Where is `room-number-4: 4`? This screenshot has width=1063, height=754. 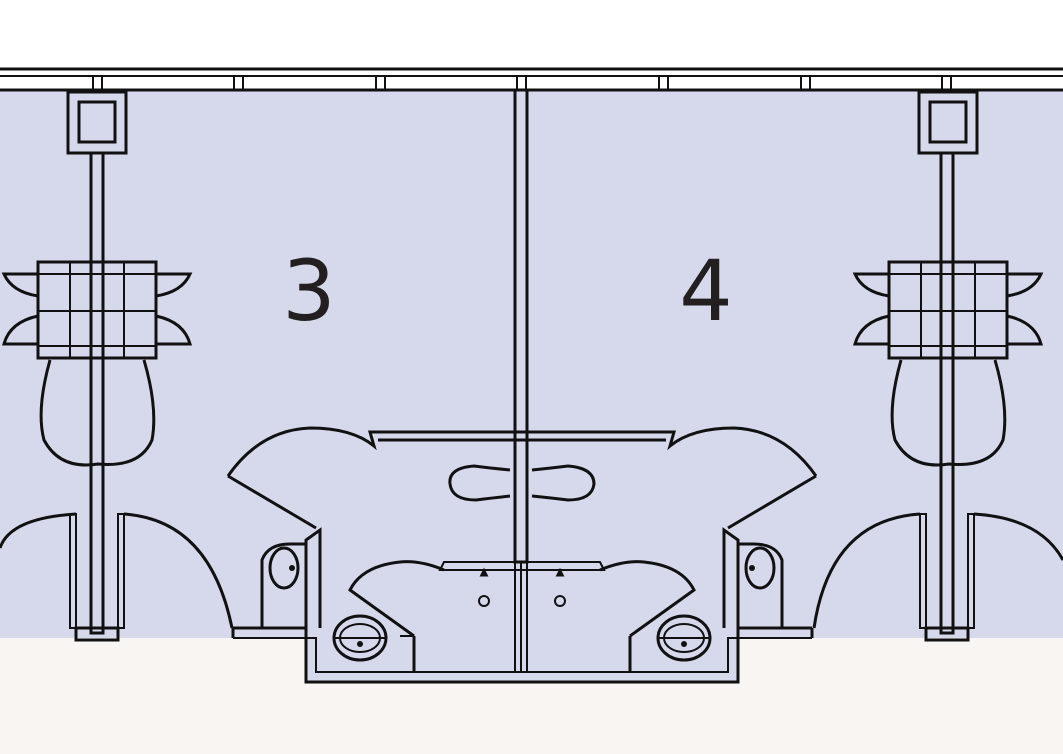
room-number-4: 4 is located at coordinates (705, 291).